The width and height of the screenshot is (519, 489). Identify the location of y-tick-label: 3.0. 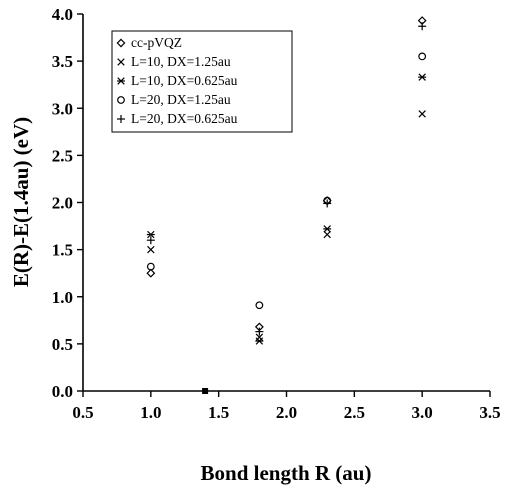
(62, 108).